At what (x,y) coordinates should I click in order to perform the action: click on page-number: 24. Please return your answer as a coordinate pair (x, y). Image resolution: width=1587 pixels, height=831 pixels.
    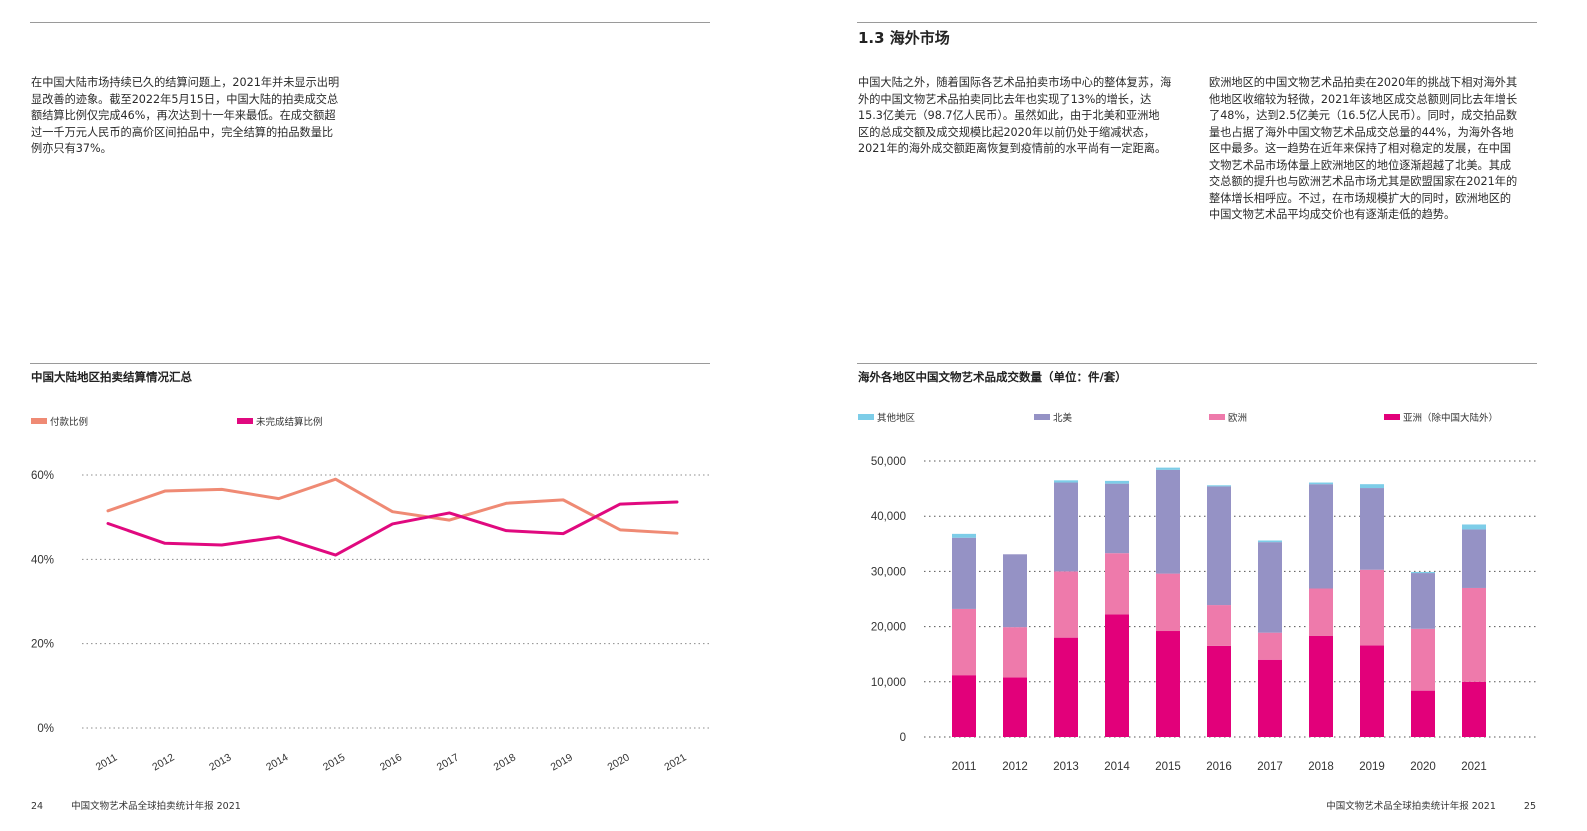
    Looking at the image, I should click on (37, 806).